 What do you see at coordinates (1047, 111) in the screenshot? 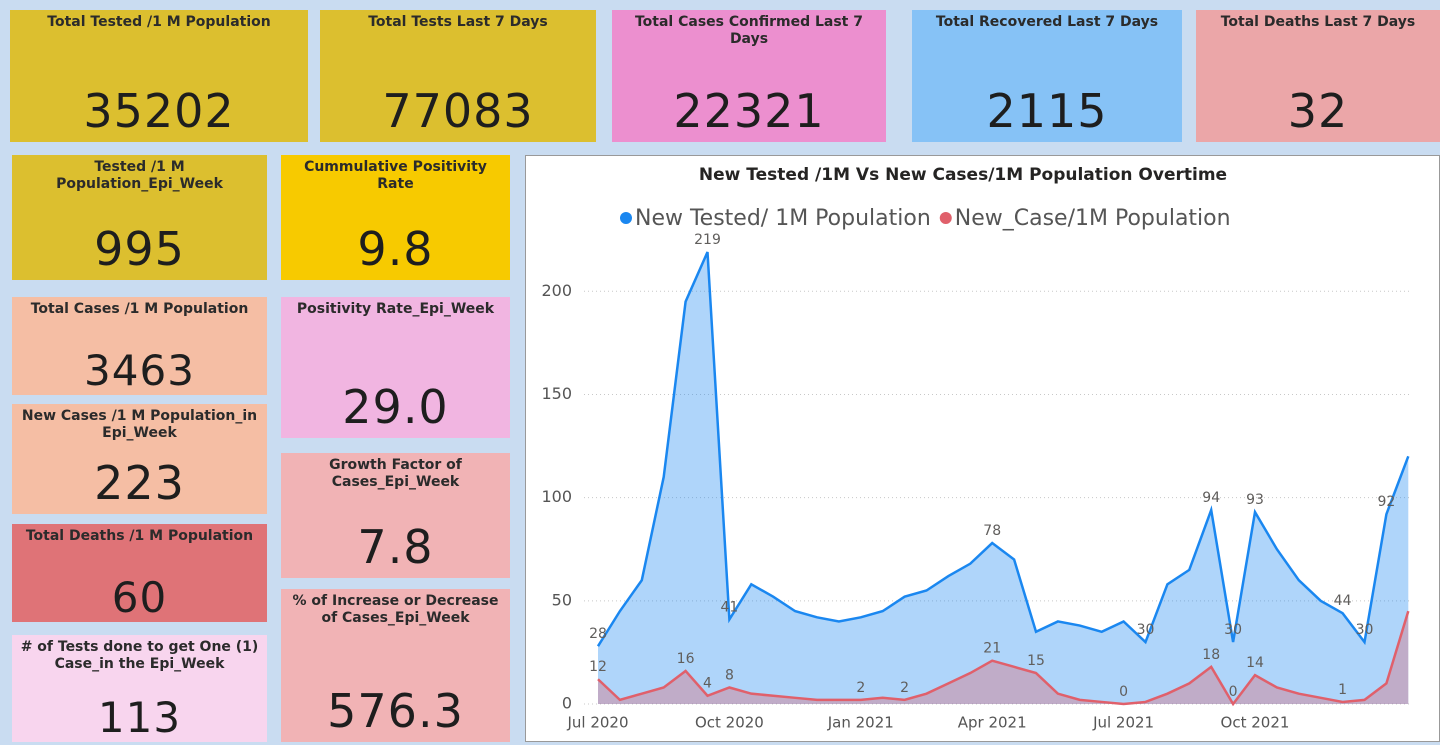
I see `kpi-value: 2115` at bounding box center [1047, 111].